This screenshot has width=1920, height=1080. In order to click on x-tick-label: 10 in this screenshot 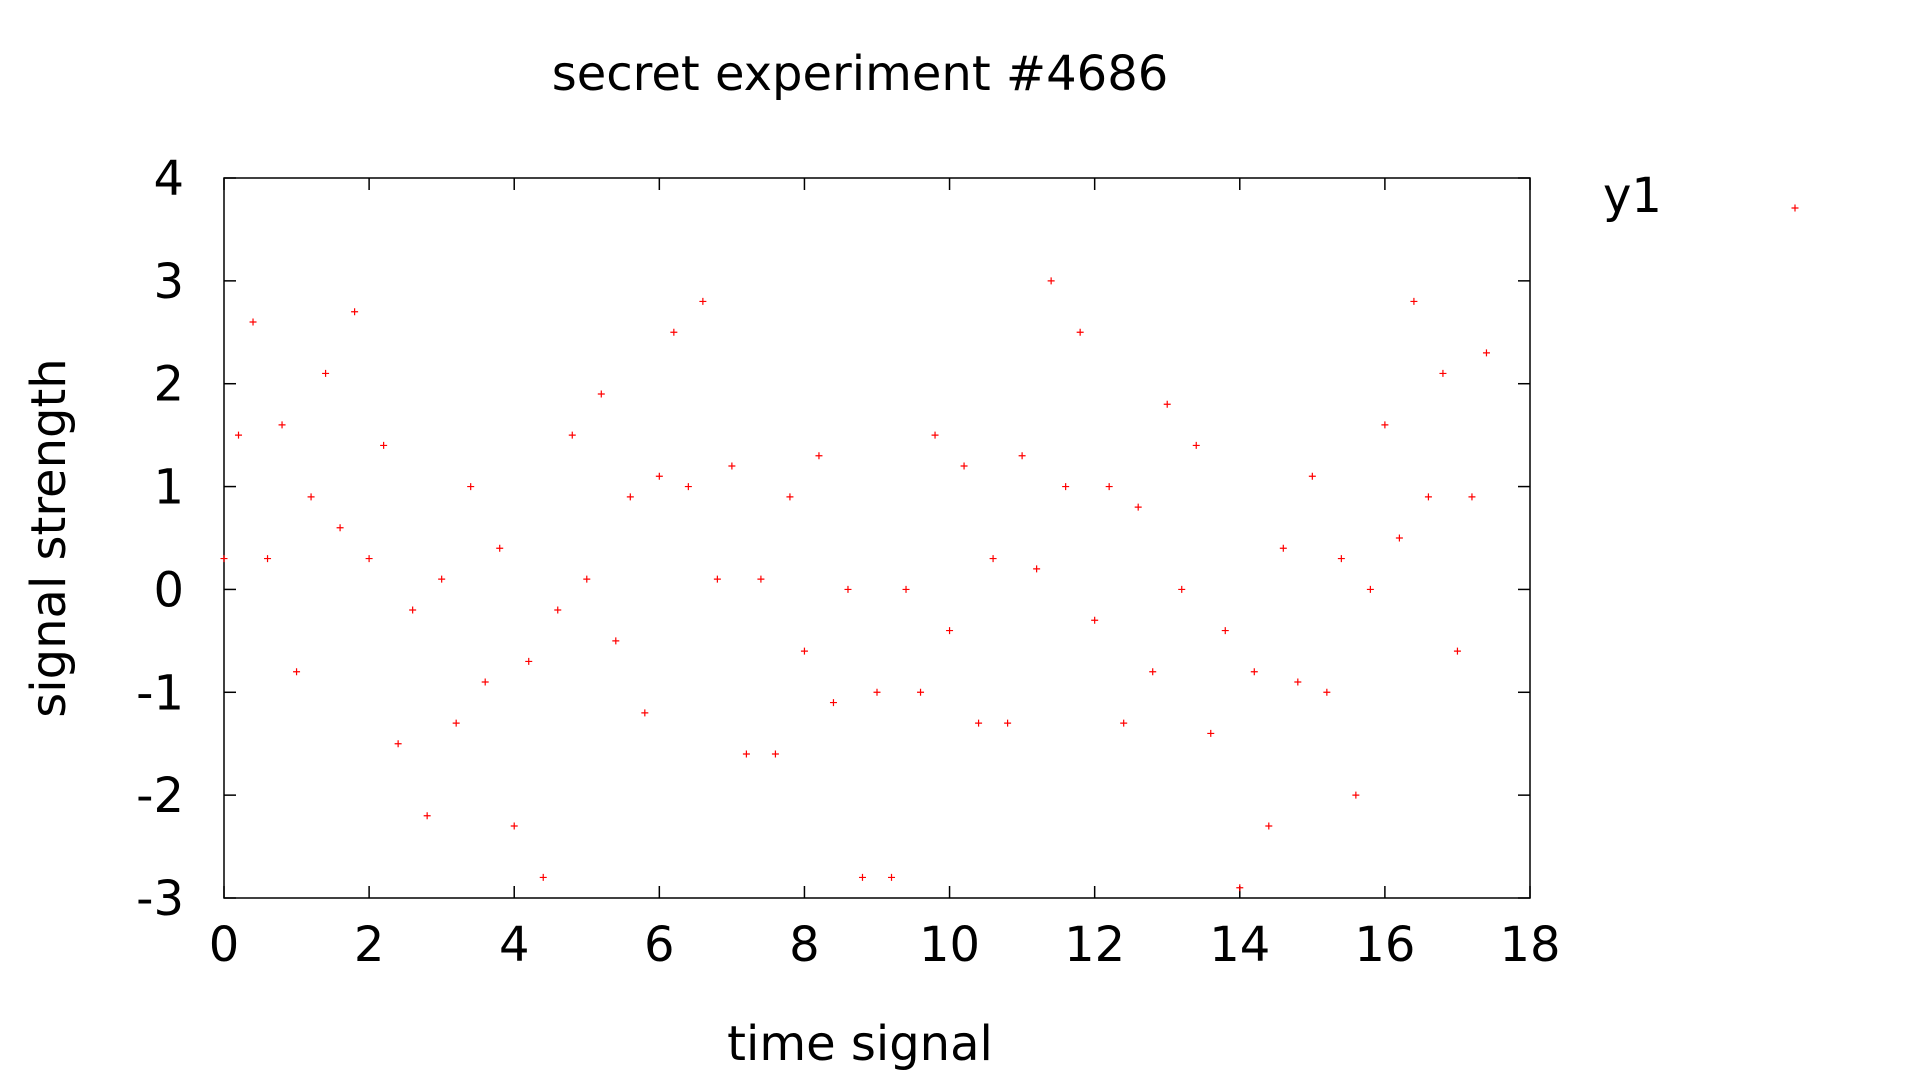, I will do `click(949, 945)`.